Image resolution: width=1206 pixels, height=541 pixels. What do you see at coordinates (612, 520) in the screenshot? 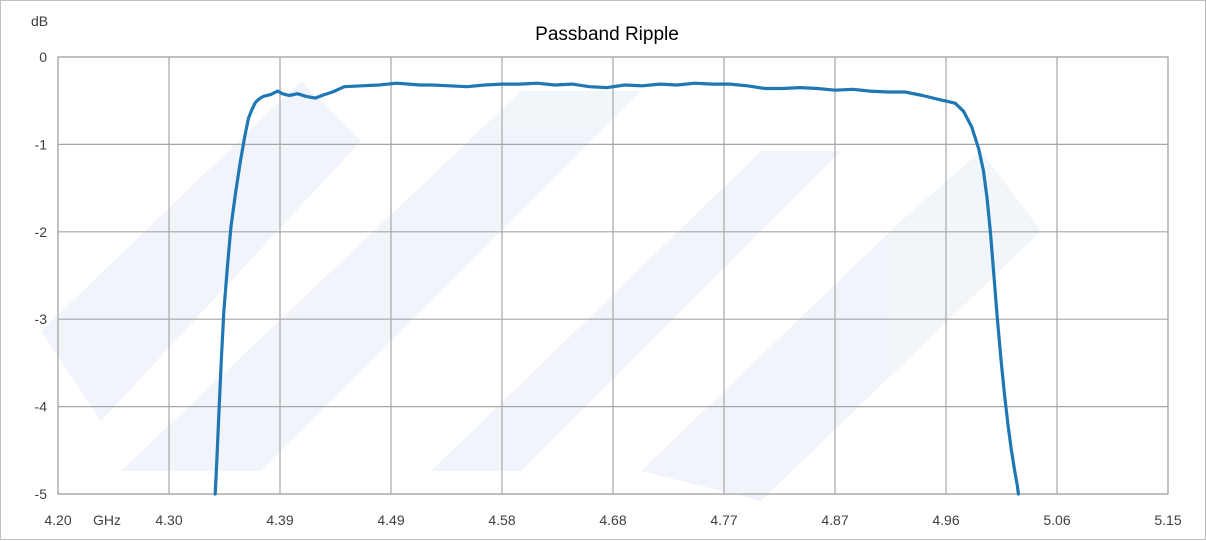
I see `x-tick-label: 4.68` at bounding box center [612, 520].